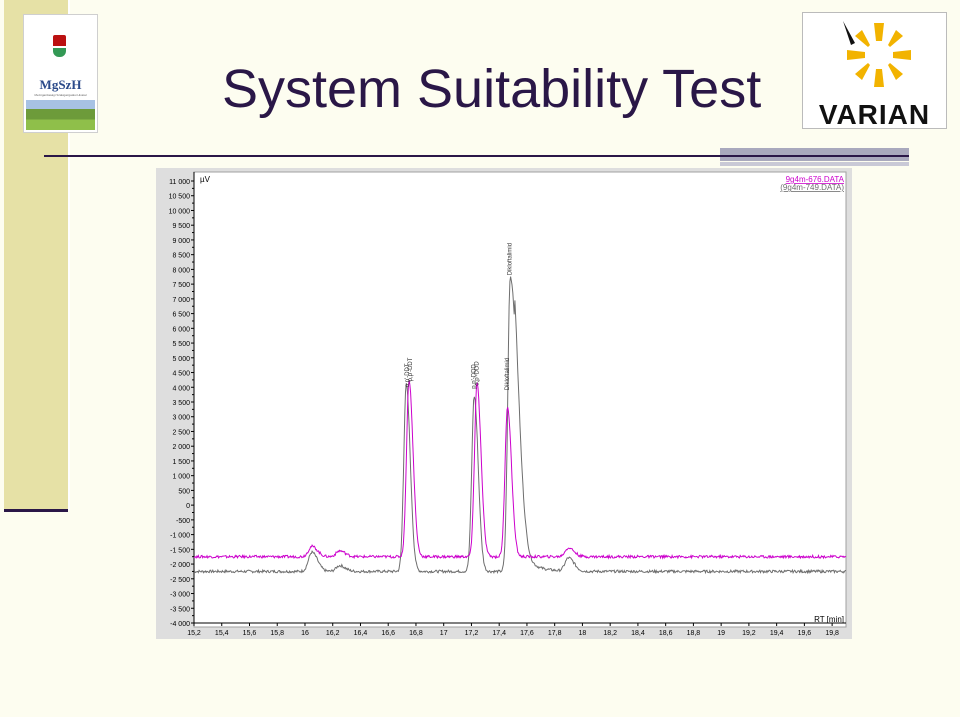 This screenshot has width=960, height=717. I want to click on y-tick-label: 7 500, so click(181, 285).